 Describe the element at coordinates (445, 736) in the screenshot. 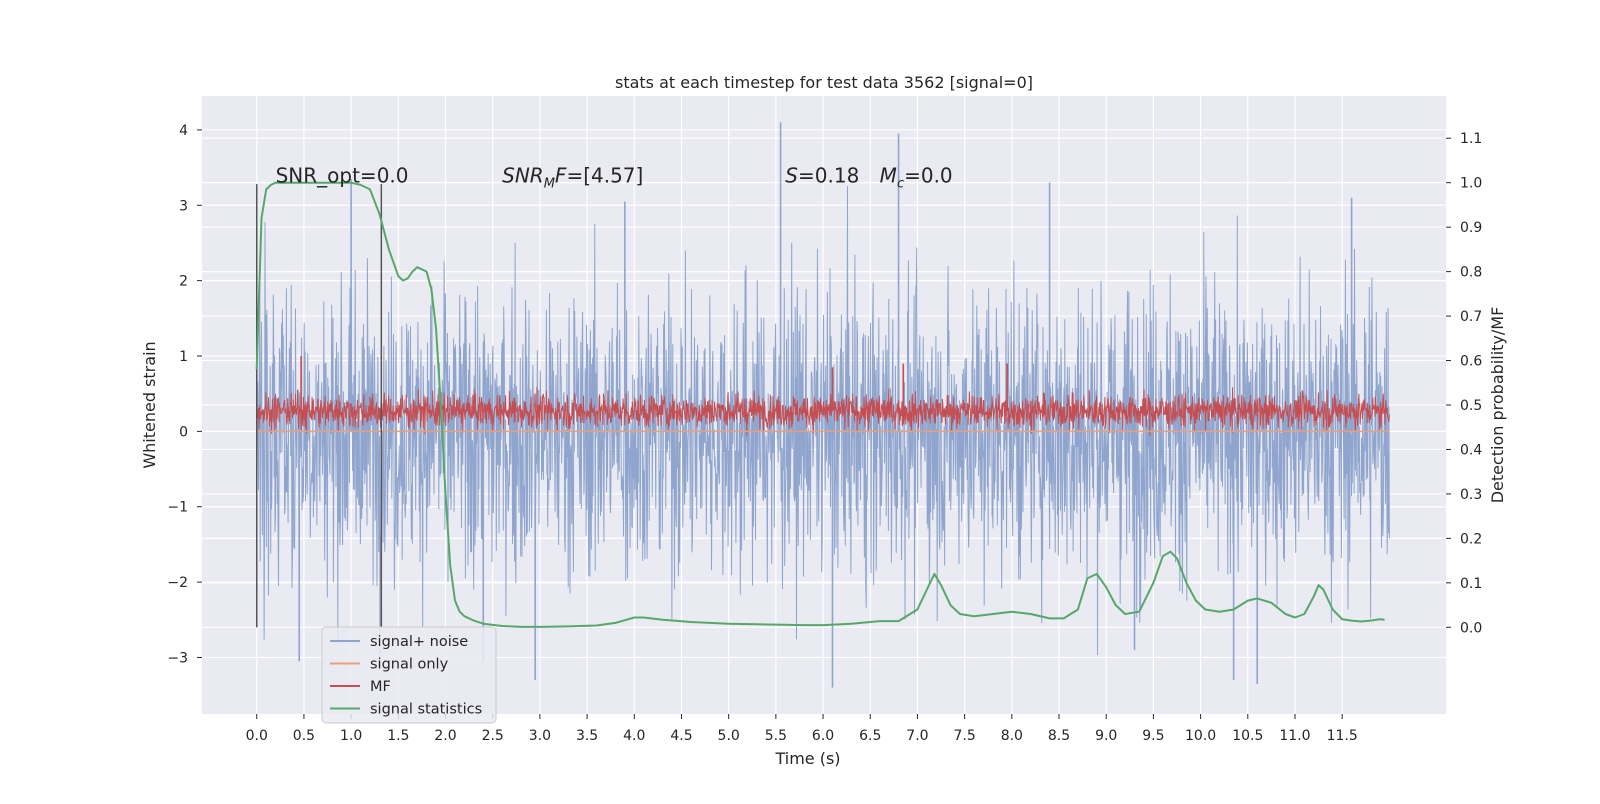

I see `x-tick-label: 2.0` at that location.